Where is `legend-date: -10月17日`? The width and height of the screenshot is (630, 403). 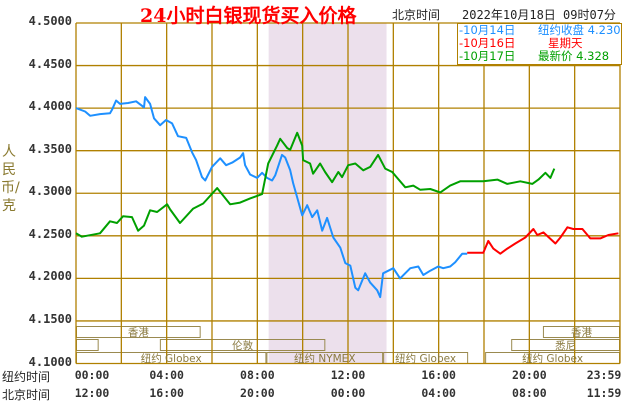
legend-date: -10月17日 is located at coordinates (487, 56).